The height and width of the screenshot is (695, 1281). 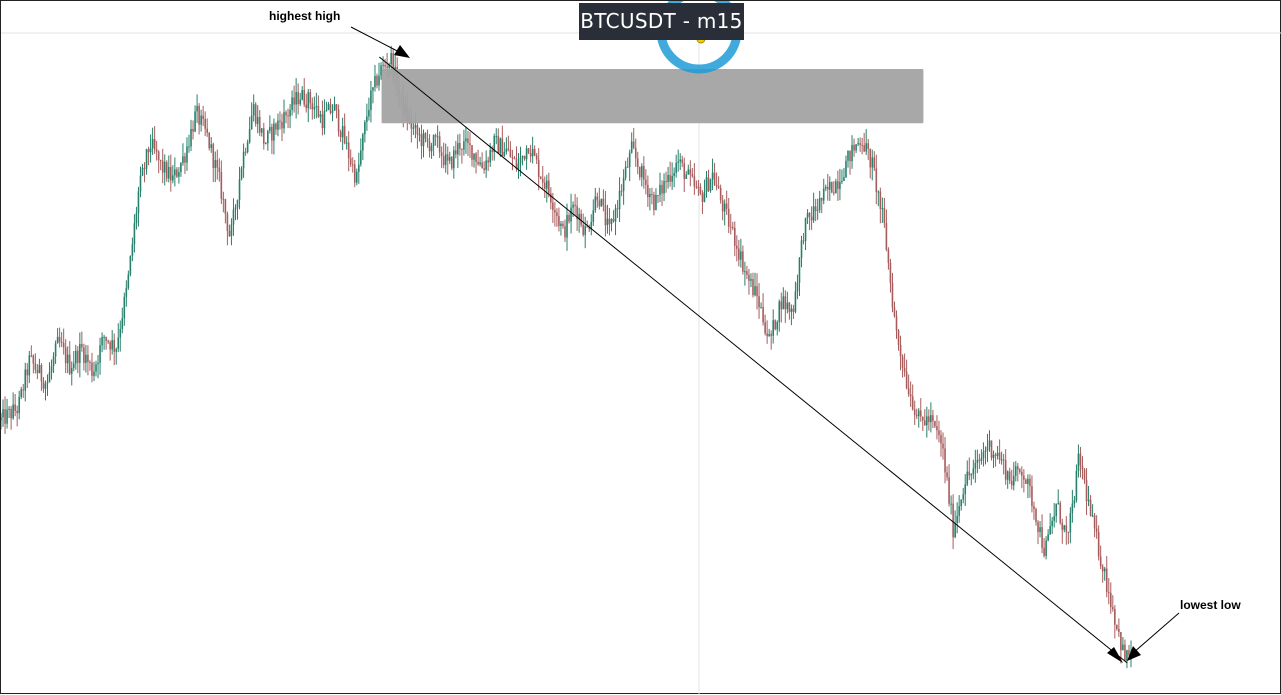 I want to click on lowest-low-arrow-head, so click(x=1134, y=653).